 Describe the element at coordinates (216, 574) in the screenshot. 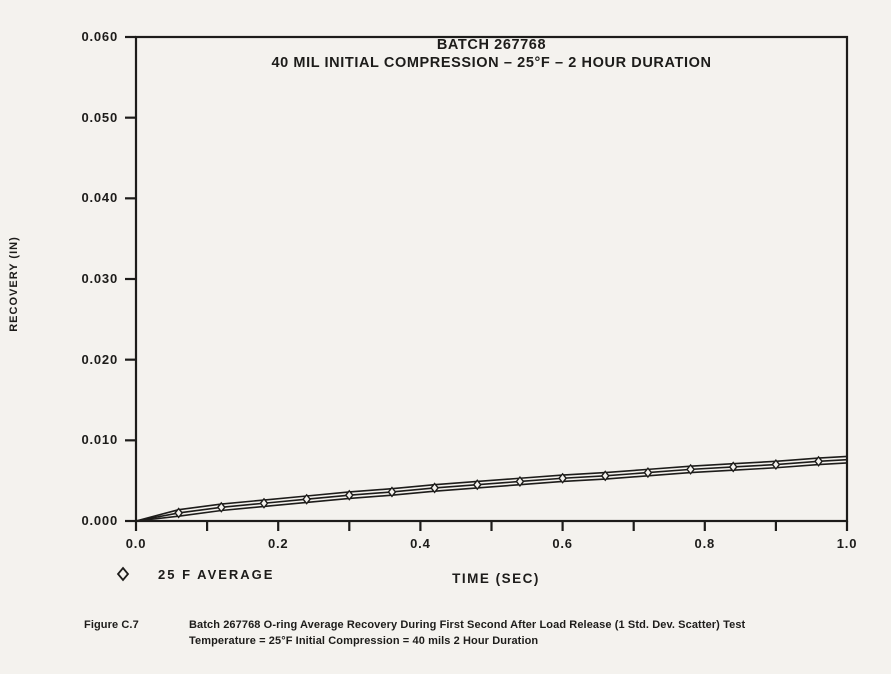

I see `legend-label: 25 F AVERAGE` at that location.